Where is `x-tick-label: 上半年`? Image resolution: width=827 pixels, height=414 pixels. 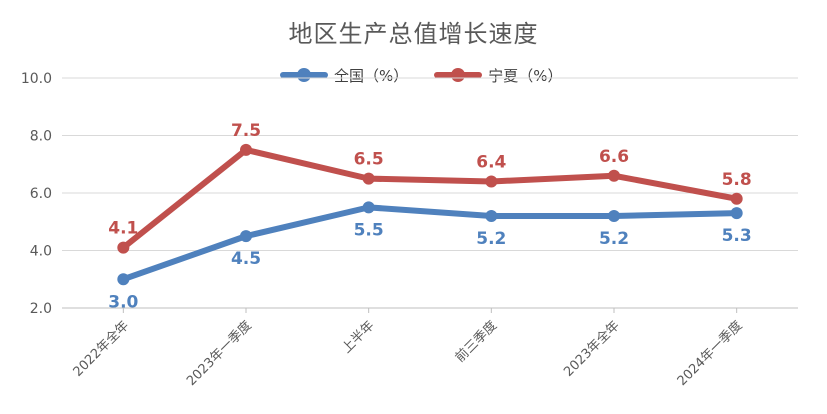
x-tick-label: 上半年 is located at coordinates (358, 337).